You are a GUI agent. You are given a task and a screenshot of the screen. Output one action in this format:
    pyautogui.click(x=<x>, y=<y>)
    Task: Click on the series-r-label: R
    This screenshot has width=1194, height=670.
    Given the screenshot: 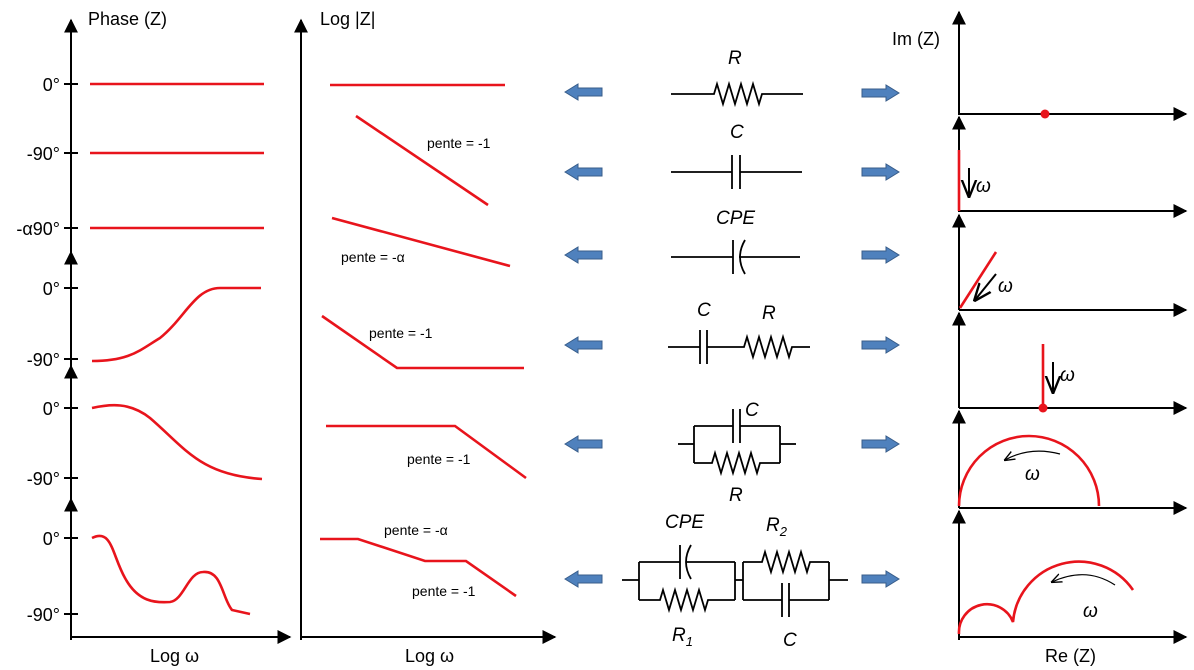 What is the action you would take?
    pyautogui.click(x=769, y=313)
    